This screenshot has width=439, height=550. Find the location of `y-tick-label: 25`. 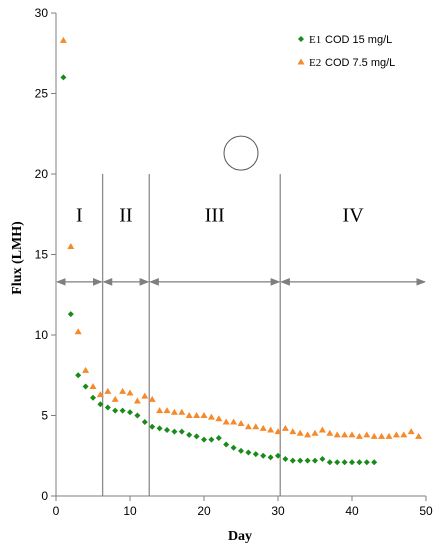

y-tick-label: 25 is located at coordinates (42, 94).